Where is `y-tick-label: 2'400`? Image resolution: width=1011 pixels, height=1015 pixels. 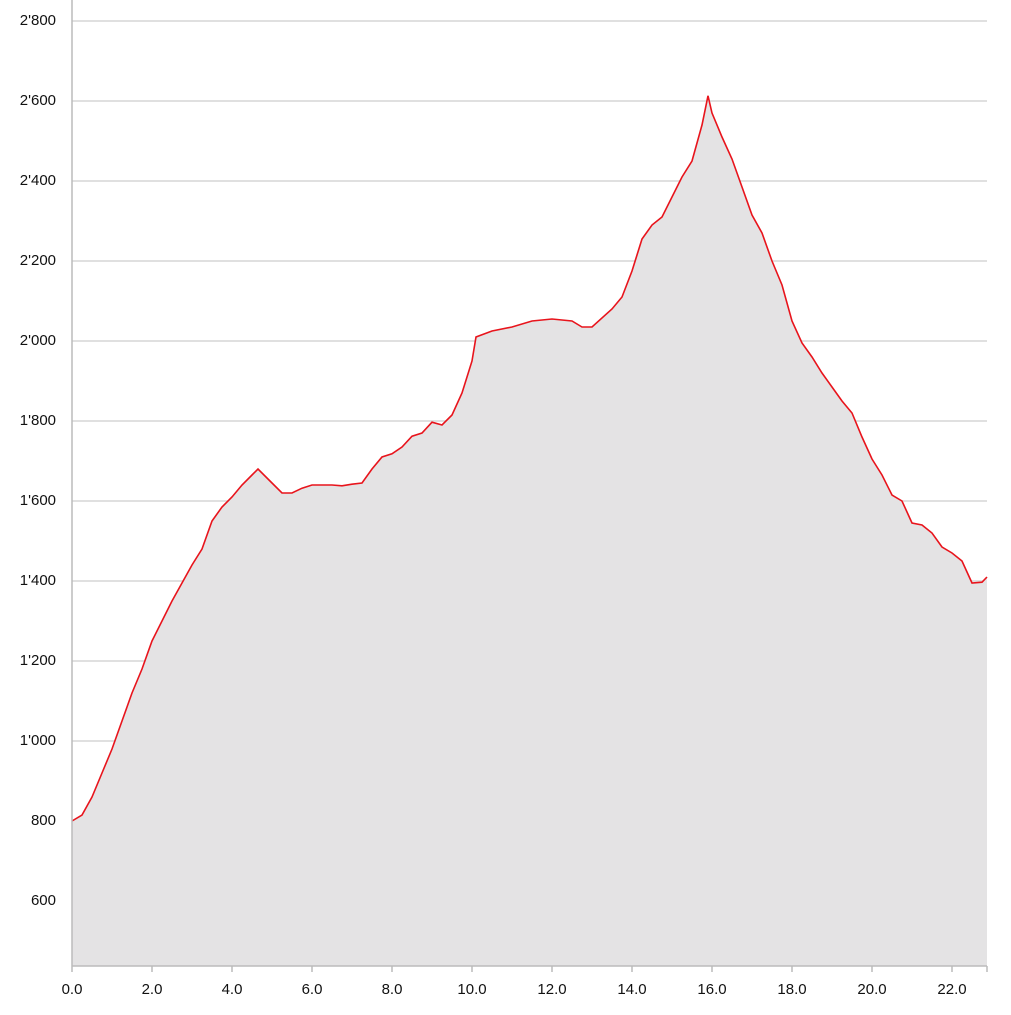 y-tick-label: 2'400 is located at coordinates (38, 180).